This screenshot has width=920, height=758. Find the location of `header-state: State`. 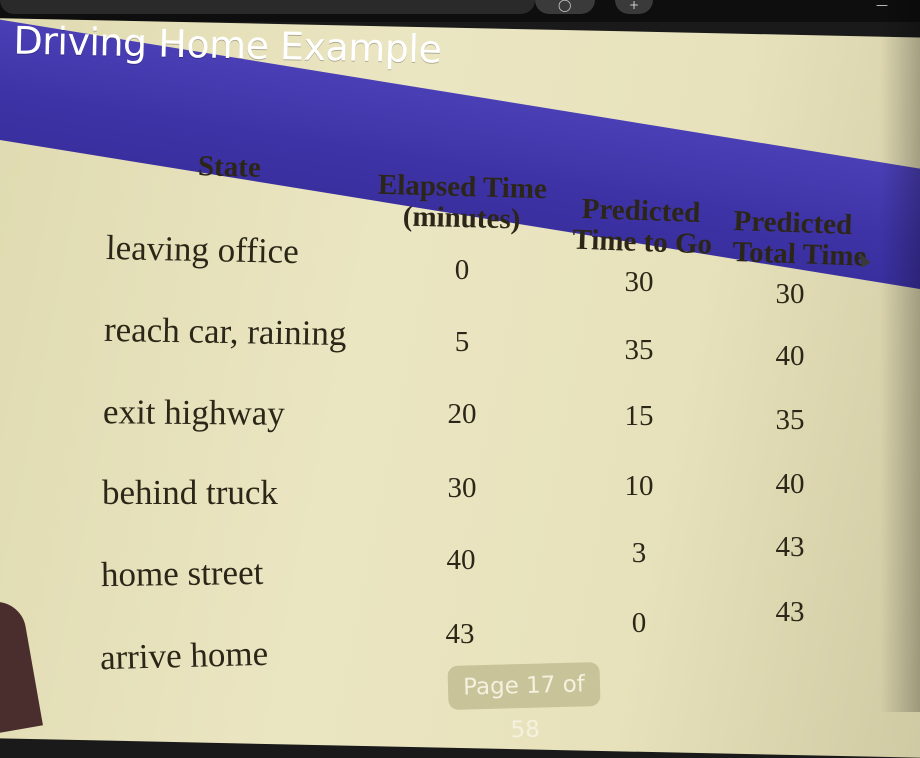

header-state: State is located at coordinates (229, 167).